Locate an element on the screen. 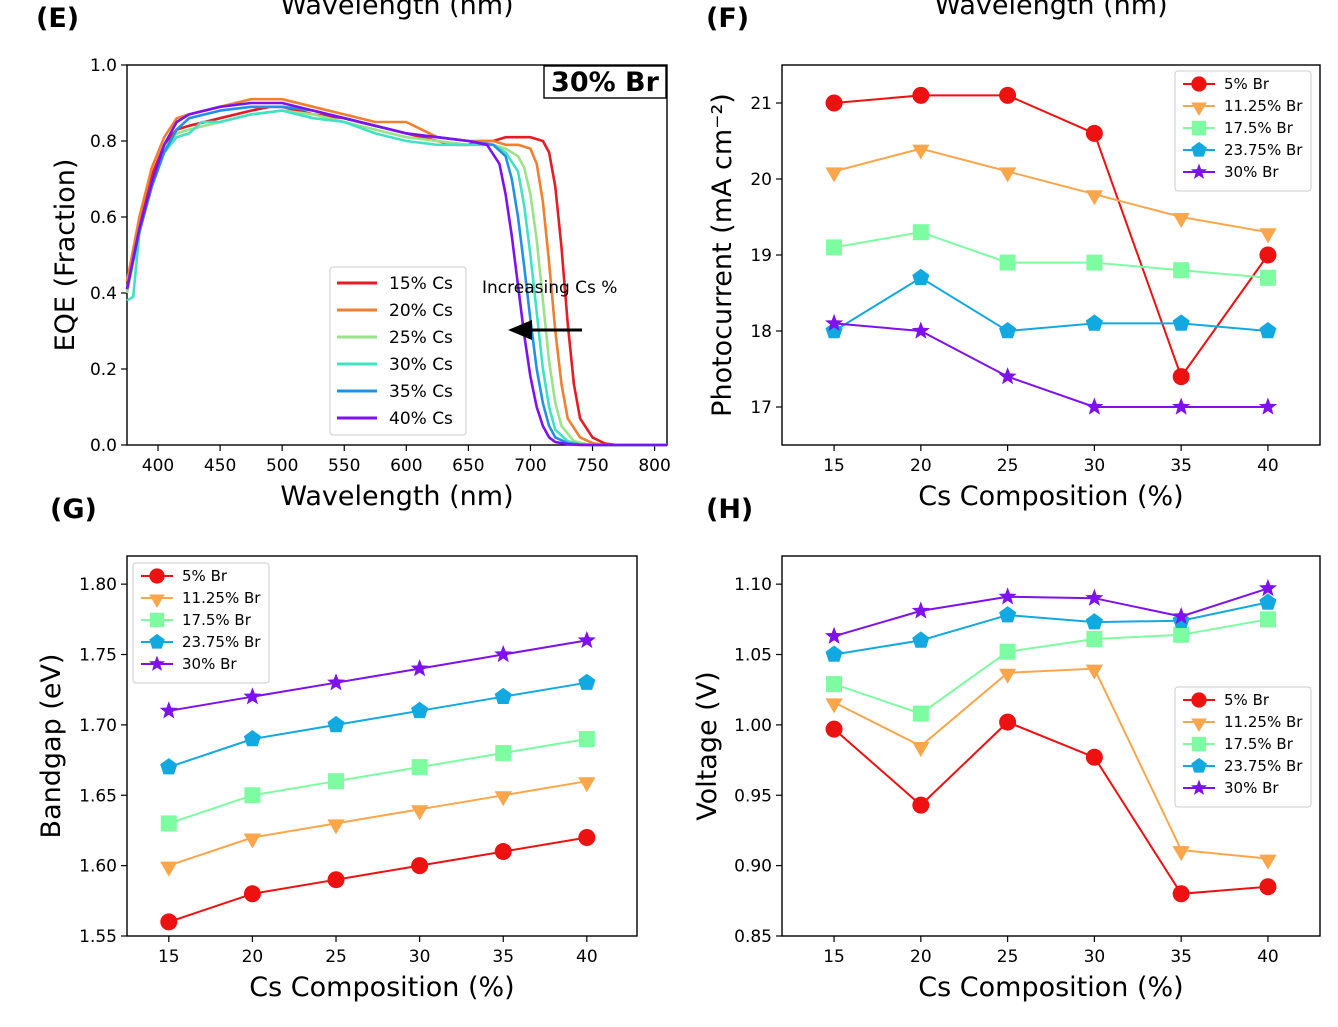  x-tick-label: 500 is located at coordinates (282, 466).